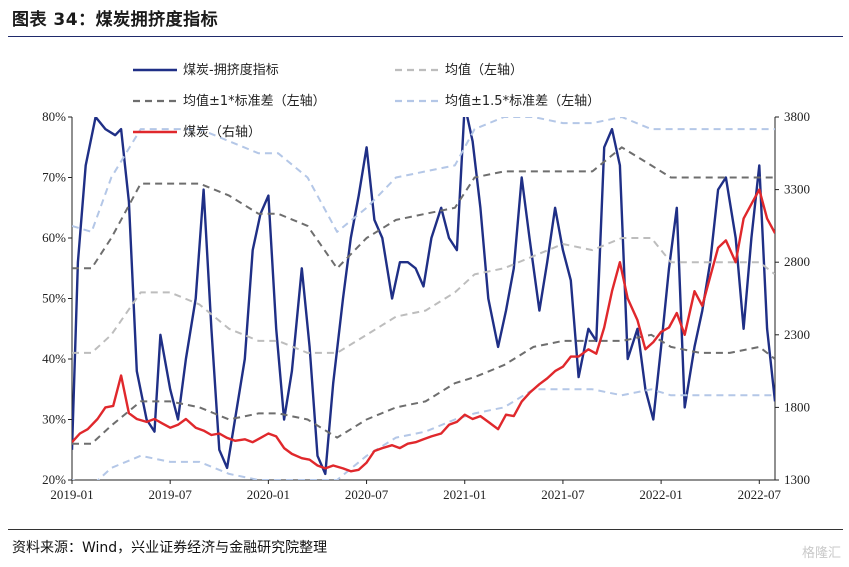 This screenshot has height=567, width=849. I want to click on right-tick-label: 3300, so click(797, 189).